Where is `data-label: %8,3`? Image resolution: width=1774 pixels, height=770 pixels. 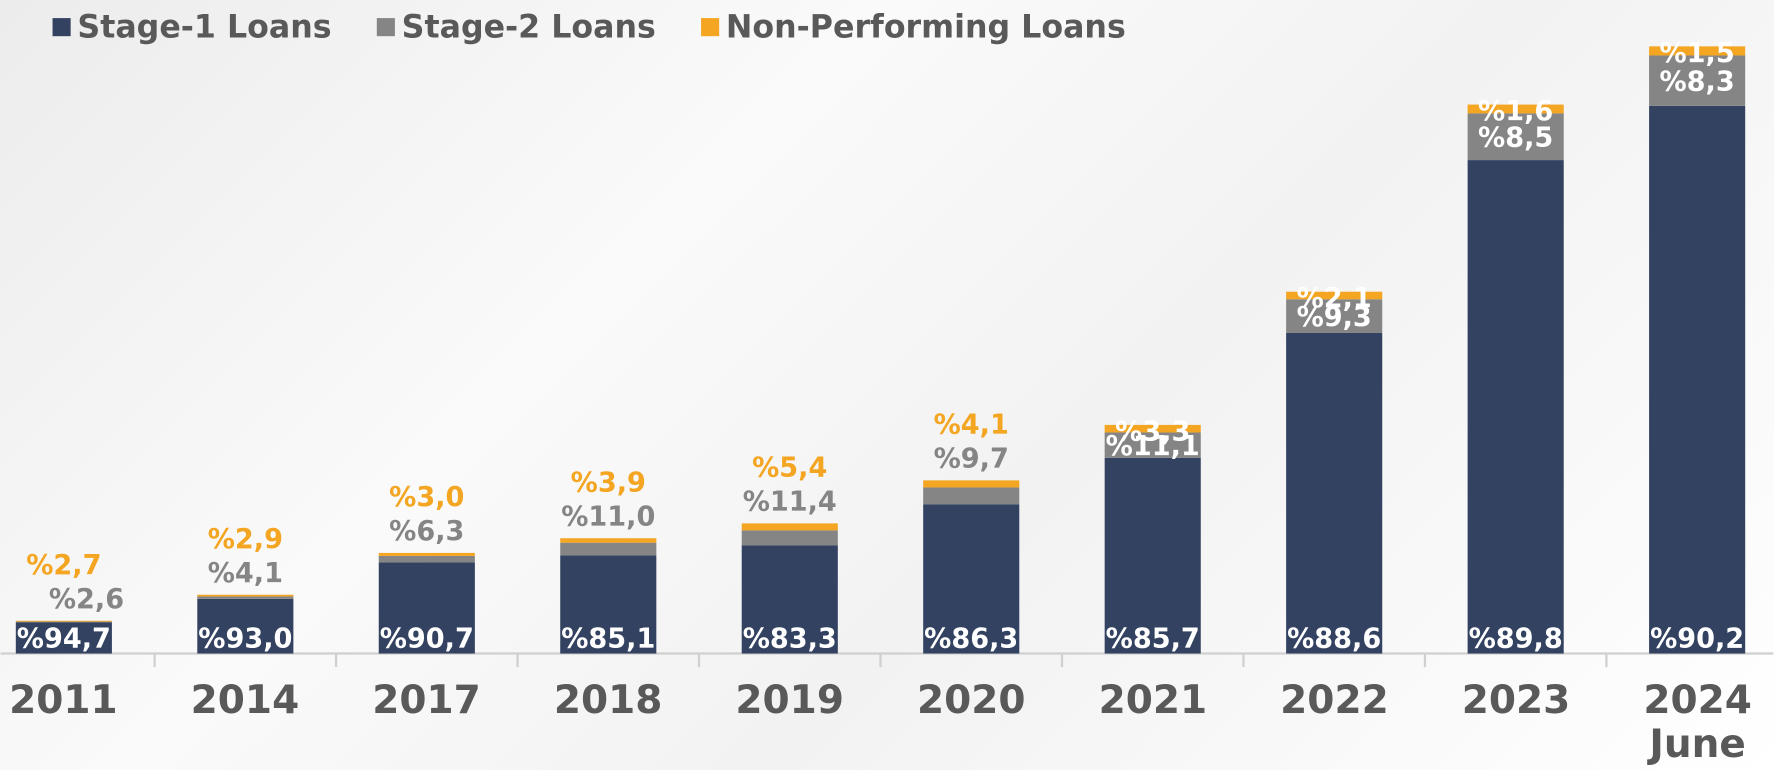 data-label: %8,3 is located at coordinates (1697, 81).